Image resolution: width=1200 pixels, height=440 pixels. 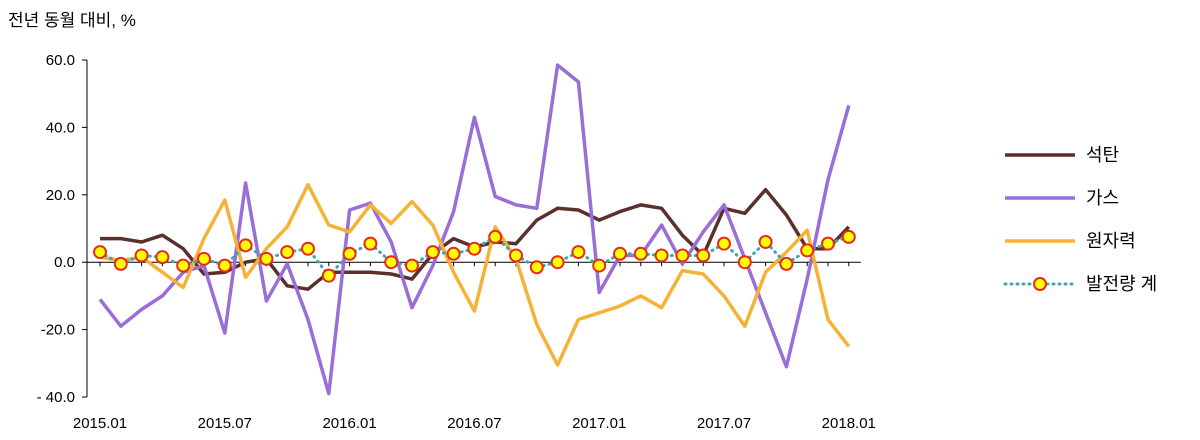 What do you see at coordinates (72, 20) in the screenshot?
I see `y-axis-unit-label: 전년 동월 대비, %` at bounding box center [72, 20].